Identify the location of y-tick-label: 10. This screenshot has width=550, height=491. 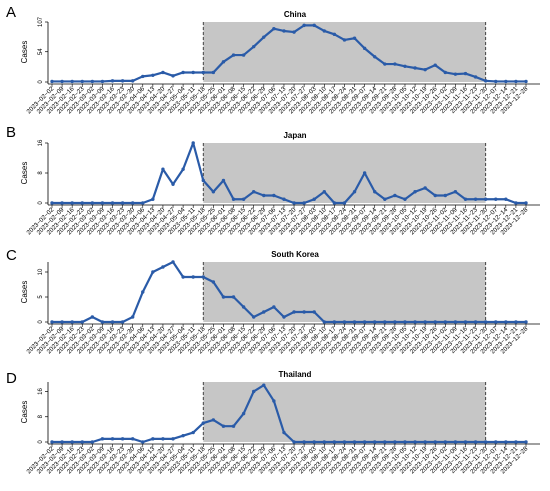
(41, 271).